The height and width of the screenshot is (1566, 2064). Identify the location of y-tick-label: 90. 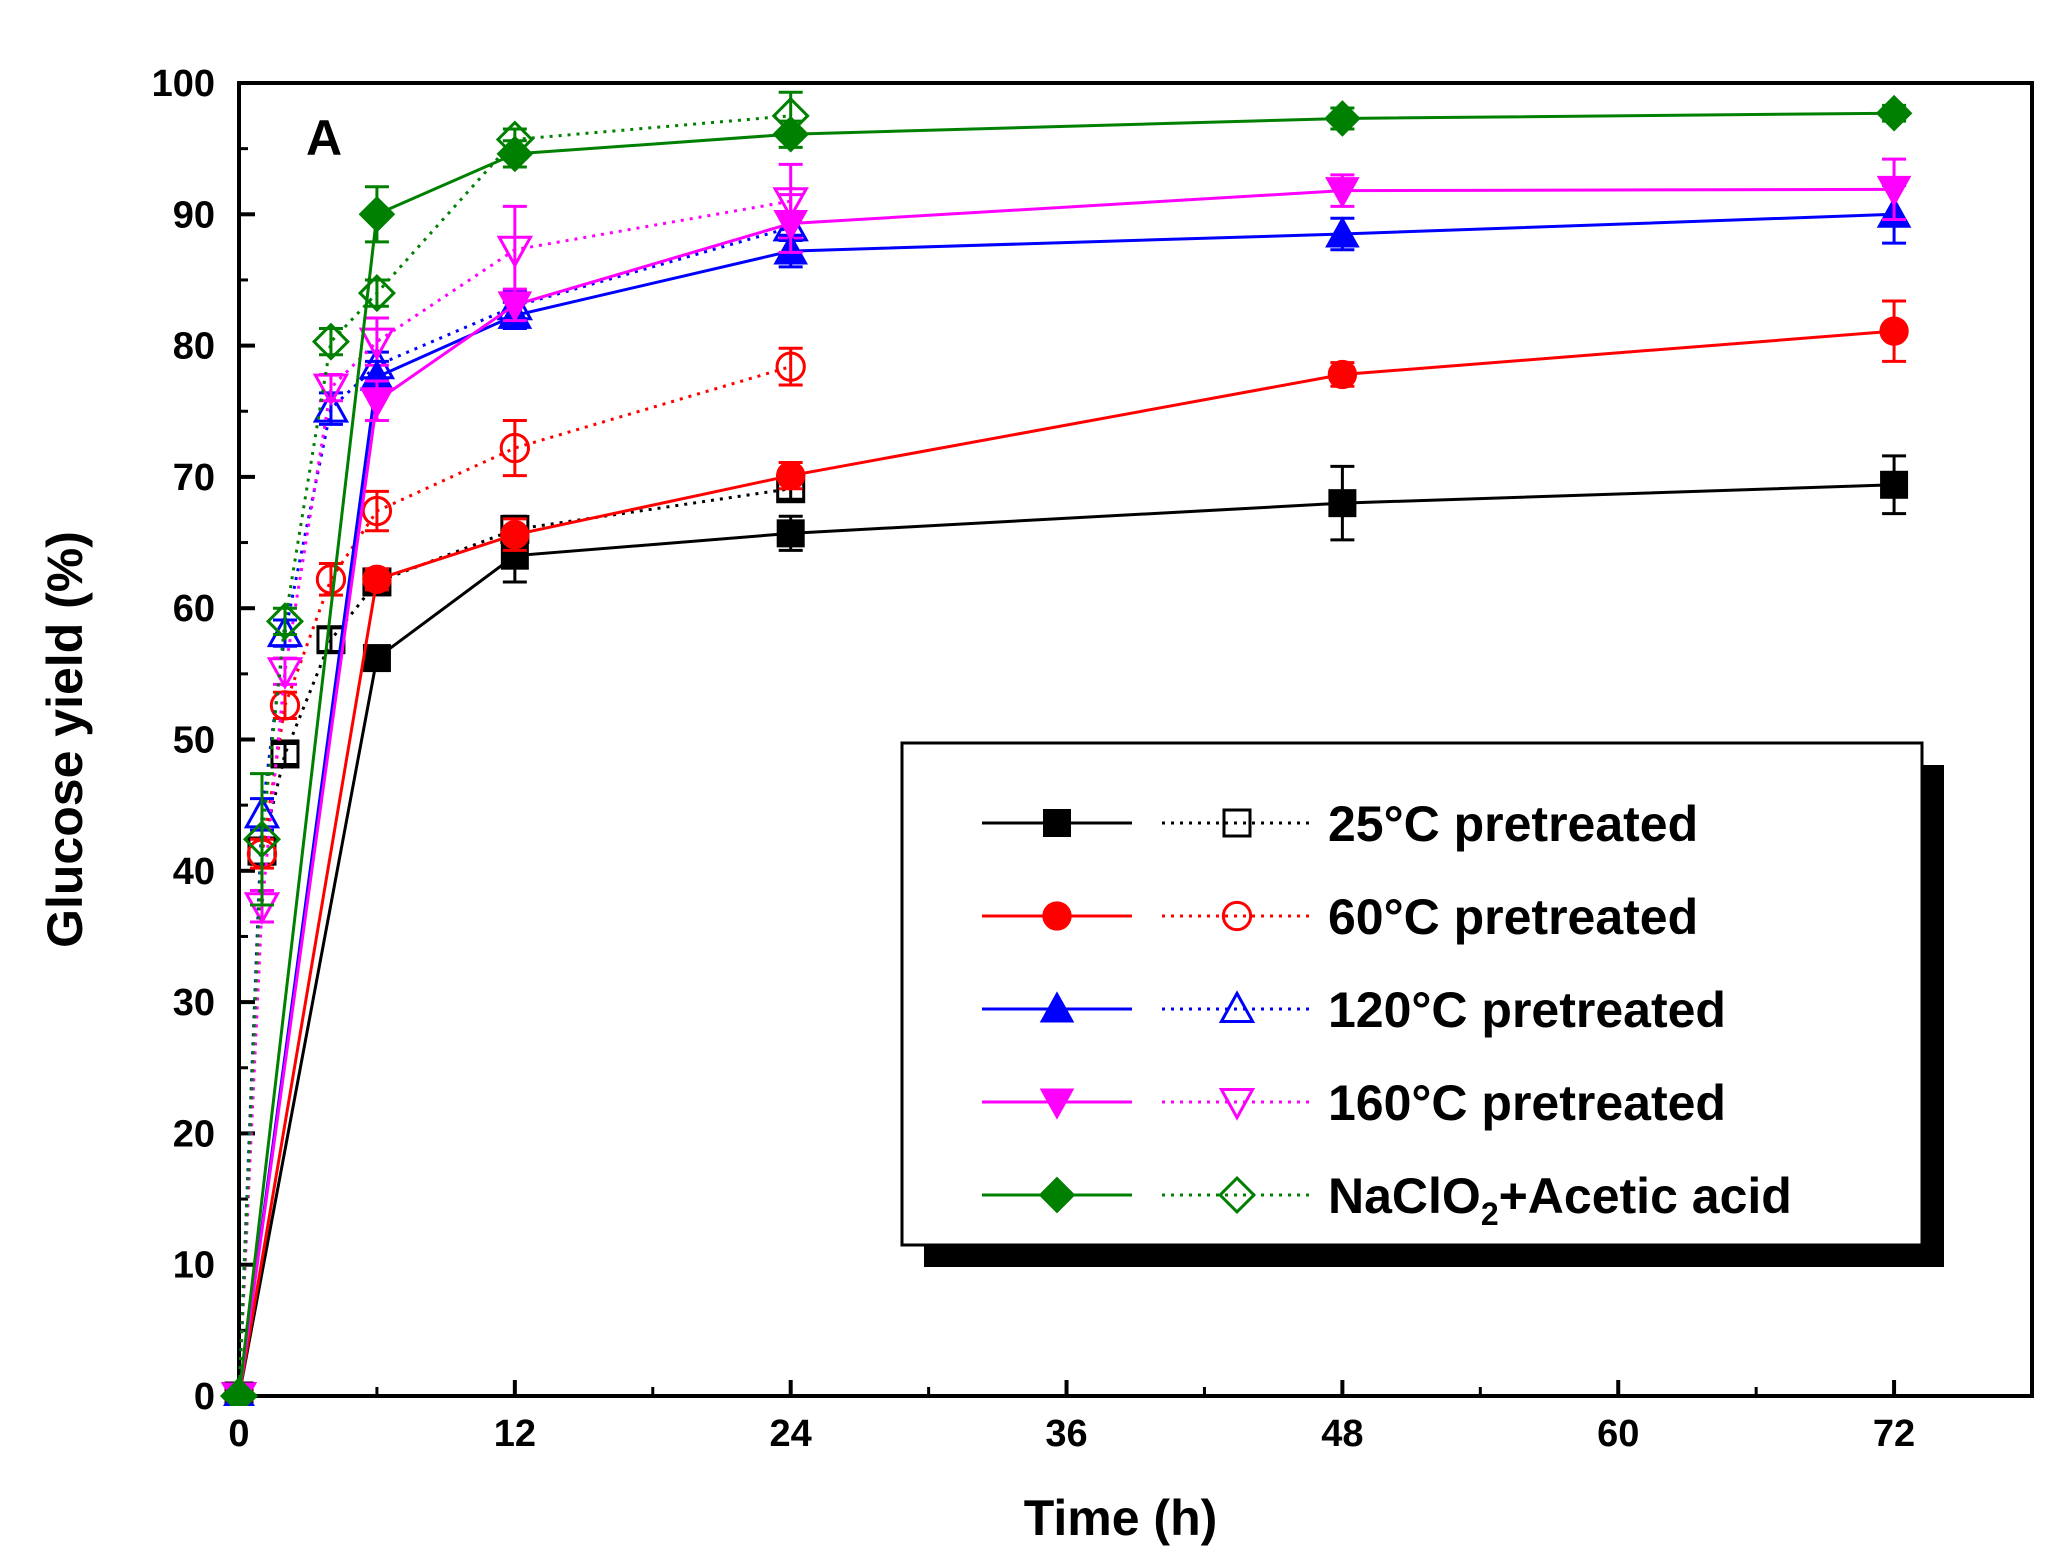
(194, 215).